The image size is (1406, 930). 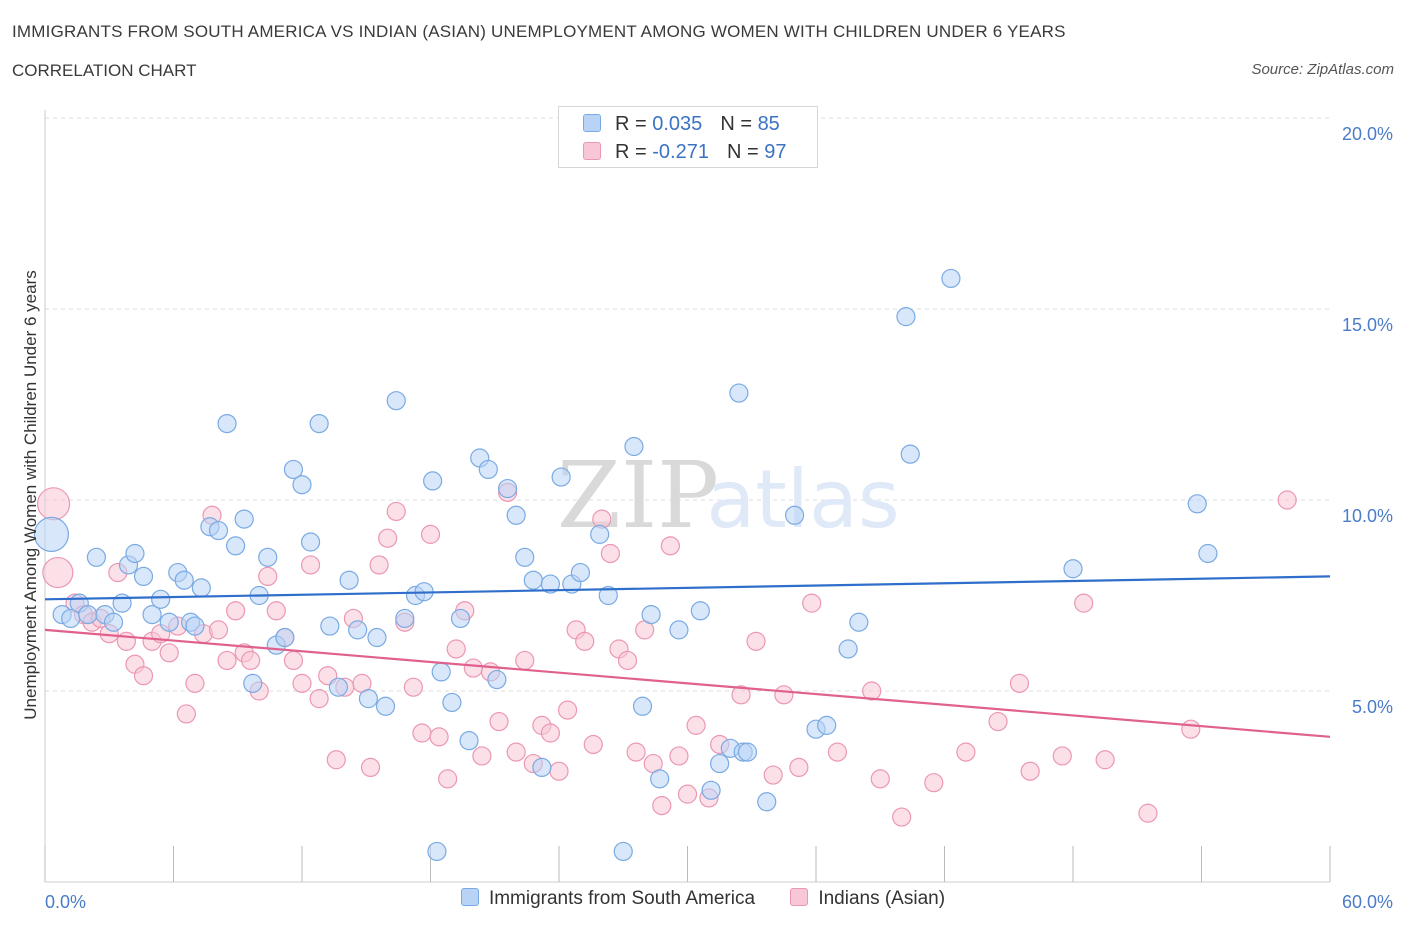 What do you see at coordinates (1372, 707) in the screenshot?
I see `y-tick-label-5: 5.0%` at bounding box center [1372, 707].